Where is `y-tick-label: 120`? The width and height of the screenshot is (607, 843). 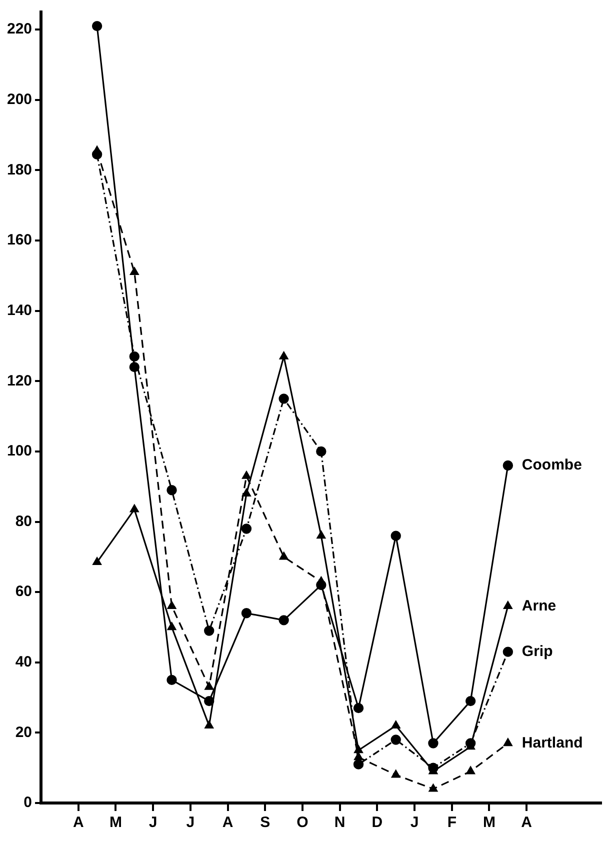
y-tick-label: 120 is located at coordinates (19, 381).